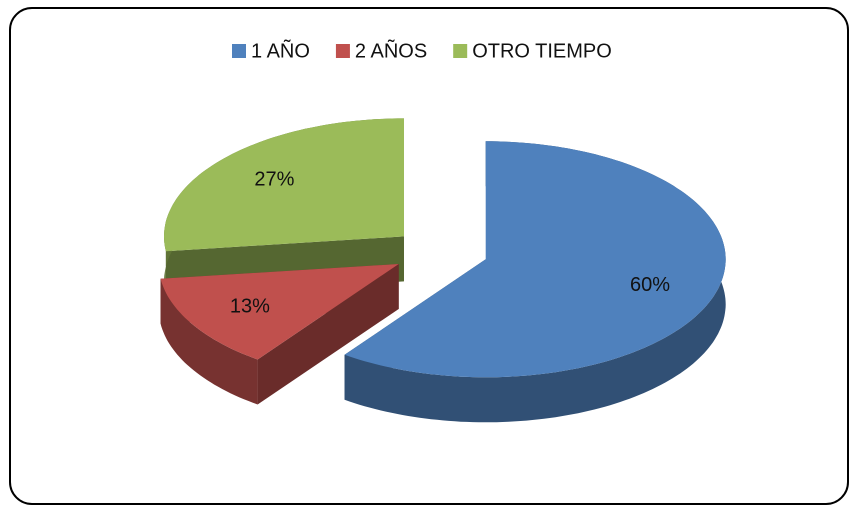  I want to click on legend-label: 1 AÑO, so click(280, 50).